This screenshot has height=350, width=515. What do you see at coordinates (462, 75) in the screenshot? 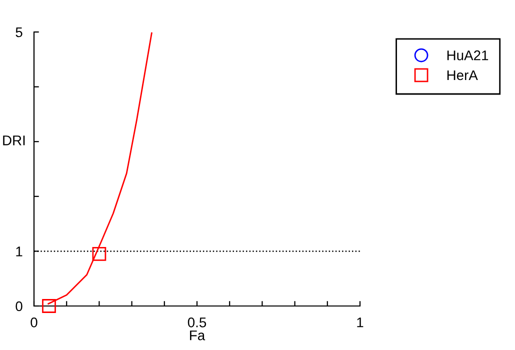
I see `legend-label: HerA` at bounding box center [462, 75].